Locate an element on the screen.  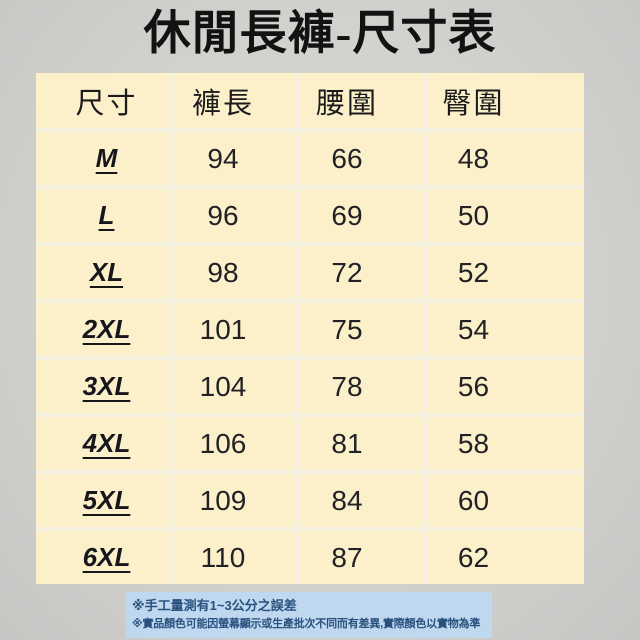
column-header-waist: 腰圍 is located at coordinates (361, 100).